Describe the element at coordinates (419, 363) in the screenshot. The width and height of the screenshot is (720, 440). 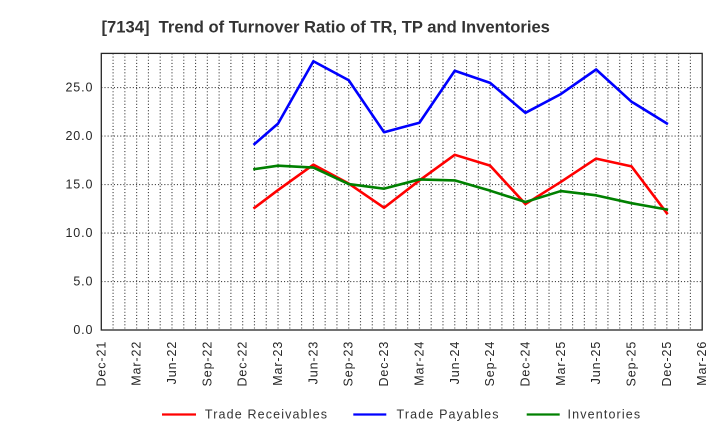
I see `svg-text: Mar-24` at that location.